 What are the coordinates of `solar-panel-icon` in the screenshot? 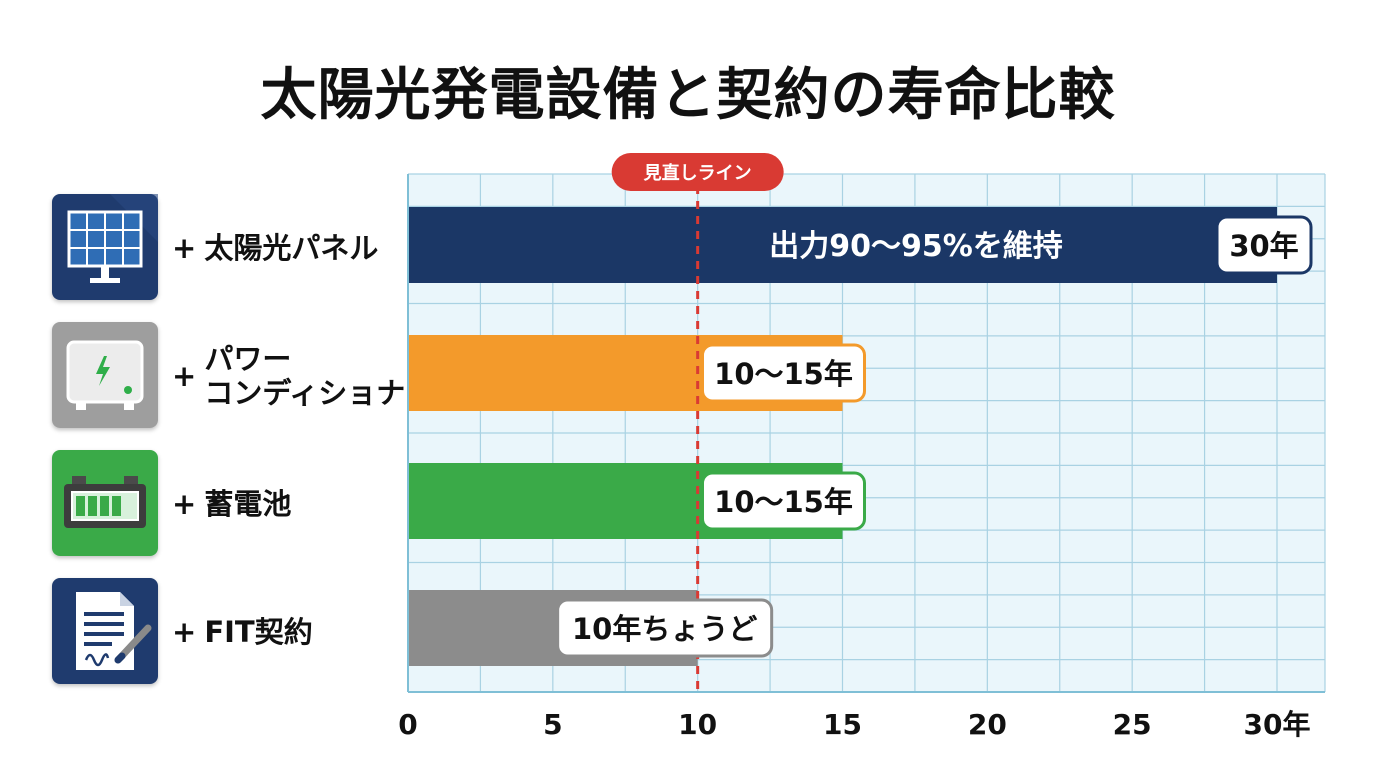 It's located at (105, 247).